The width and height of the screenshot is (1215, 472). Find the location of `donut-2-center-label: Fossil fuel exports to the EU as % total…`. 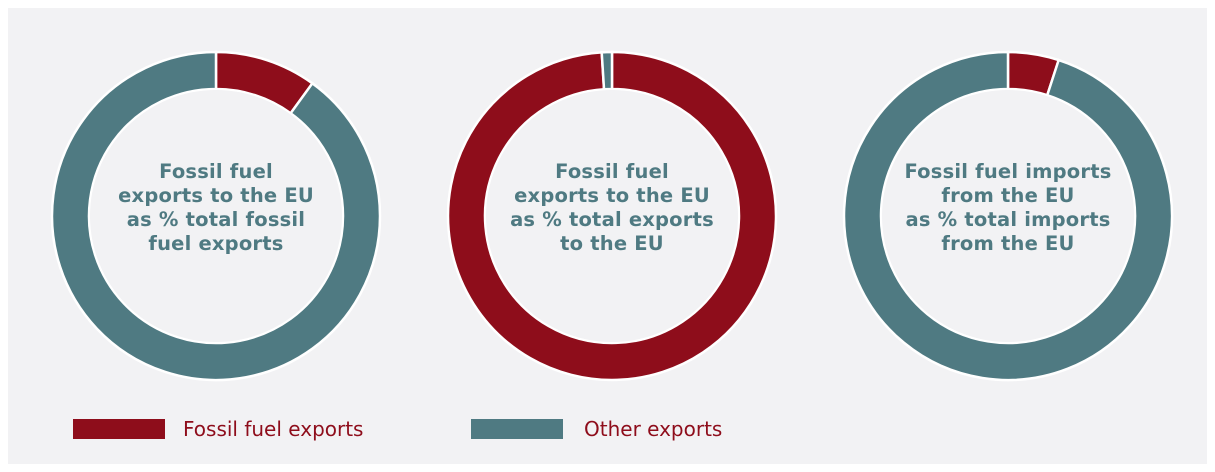

donut-2-center-label: Fossil fuel exports to the EU as % total… is located at coordinates (612, 208).